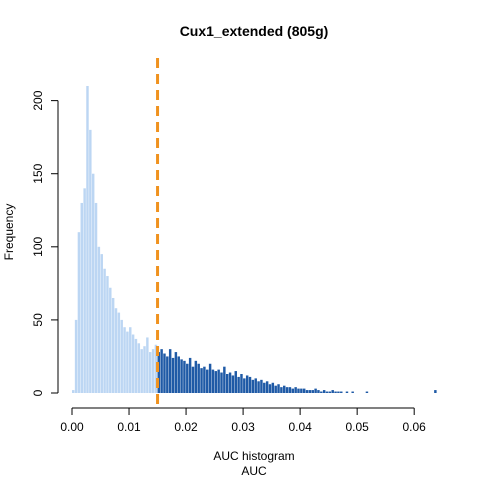 The width and height of the screenshot is (480, 480). Describe the element at coordinates (38, 320) in the screenshot. I see `y-tick-label: 50` at that location.